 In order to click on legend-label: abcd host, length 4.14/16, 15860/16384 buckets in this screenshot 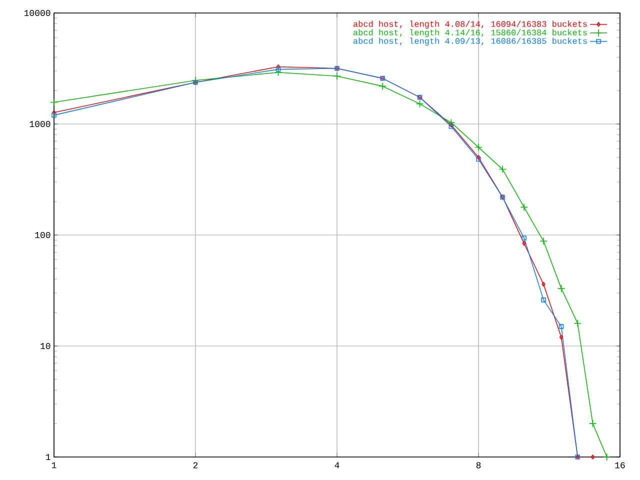, I will do `click(470, 33)`.